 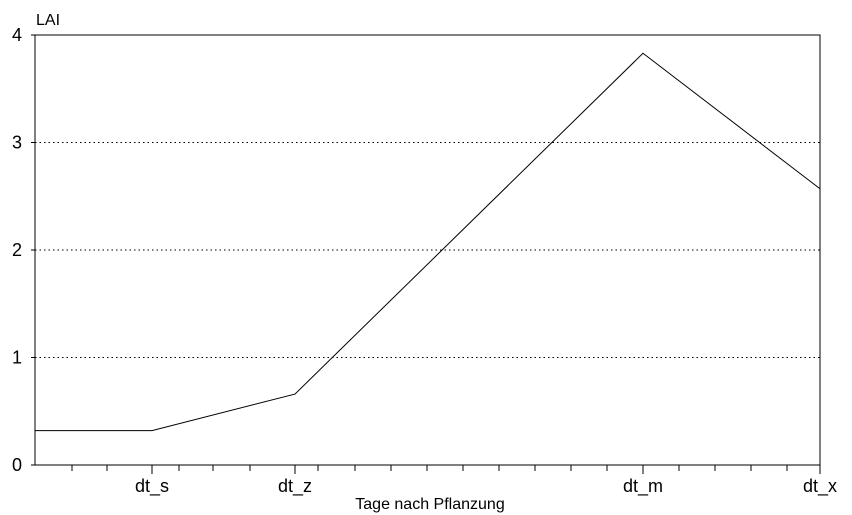 I want to click on y-tick-label-1: 1, so click(x=17, y=358).